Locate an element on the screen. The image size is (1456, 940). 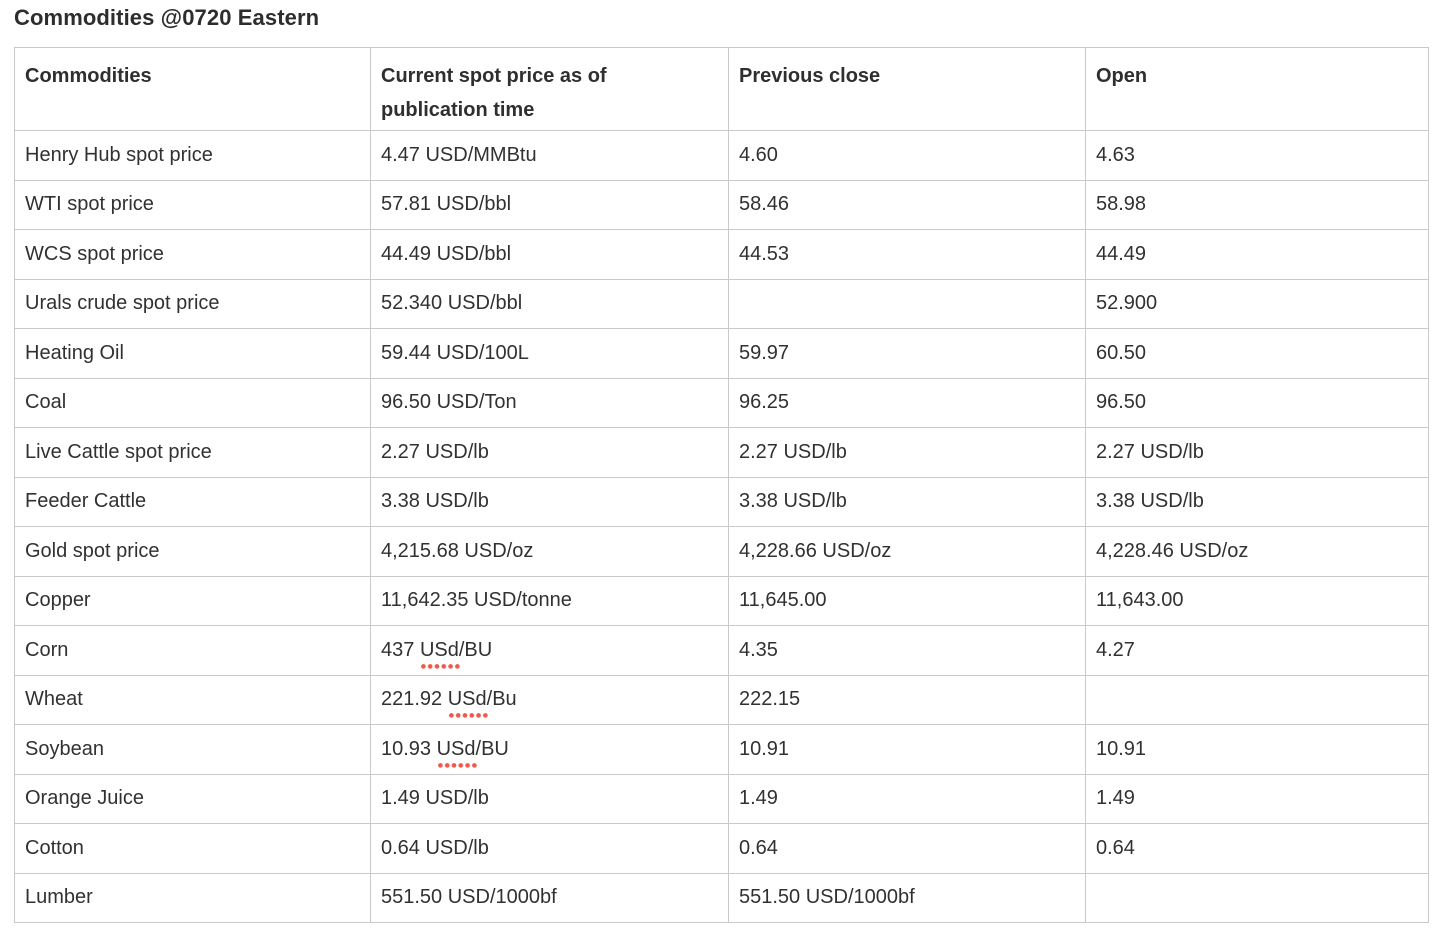
table-cell: Coal is located at coordinates (192, 402).